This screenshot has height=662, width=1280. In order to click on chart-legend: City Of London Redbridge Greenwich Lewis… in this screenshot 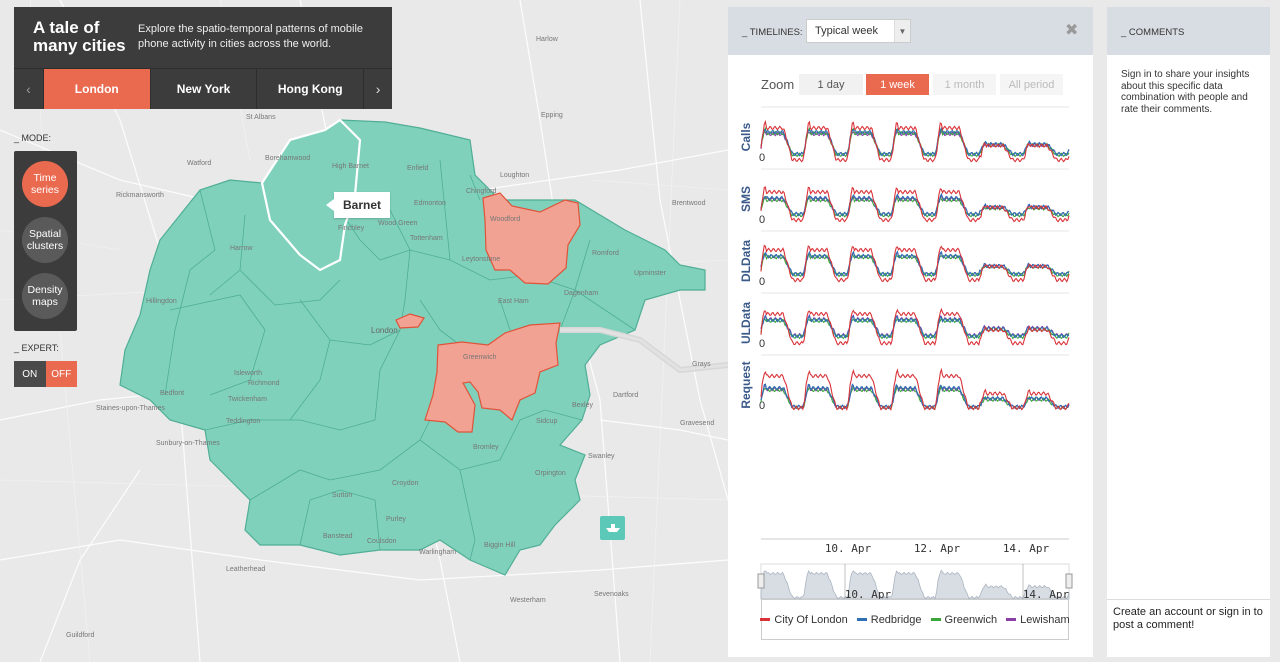, I will do `click(915, 619)`.